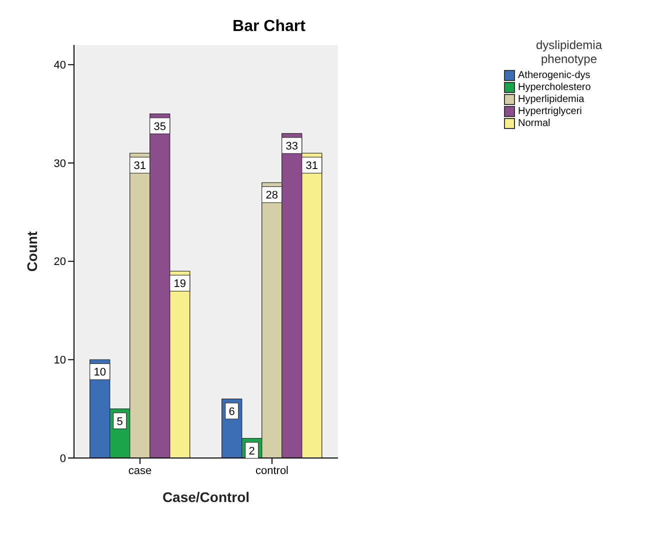 This screenshot has width=648, height=540. What do you see at coordinates (60, 262) in the screenshot?
I see `y-tick-label: 20` at bounding box center [60, 262].